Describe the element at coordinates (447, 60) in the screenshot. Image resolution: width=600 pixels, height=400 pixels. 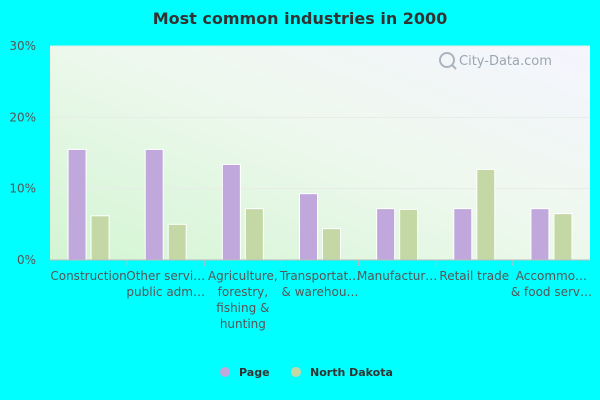
I see `watermark-logo-icon` at that location.